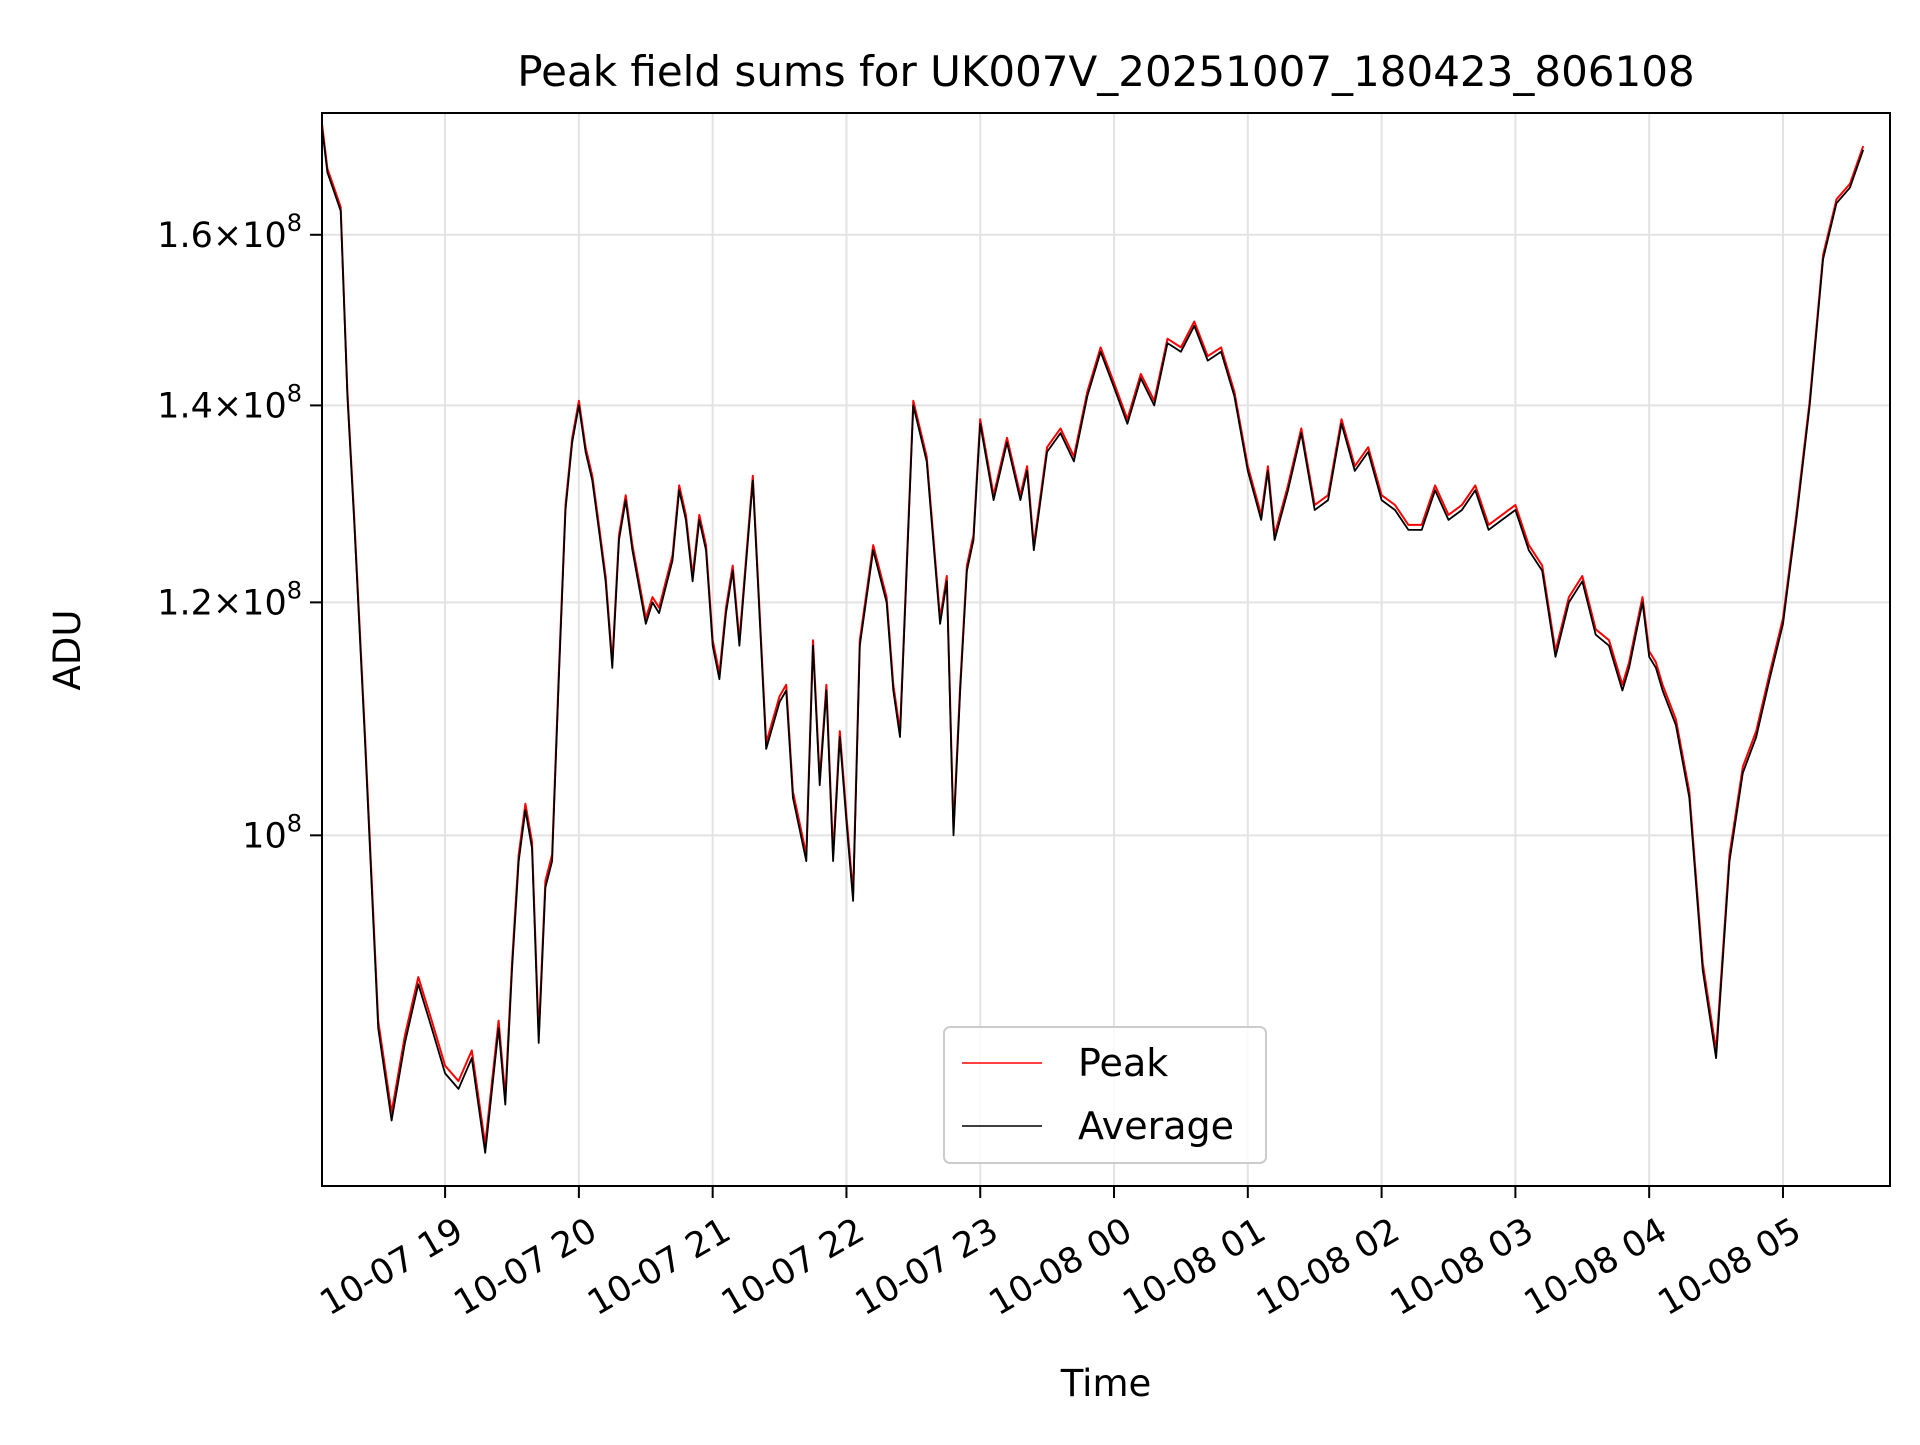 Image resolution: width=1920 pixels, height=1445 pixels. Describe the element at coordinates (229, 232) in the screenshot. I see `y-tick-label: 1.6×108` at that location.